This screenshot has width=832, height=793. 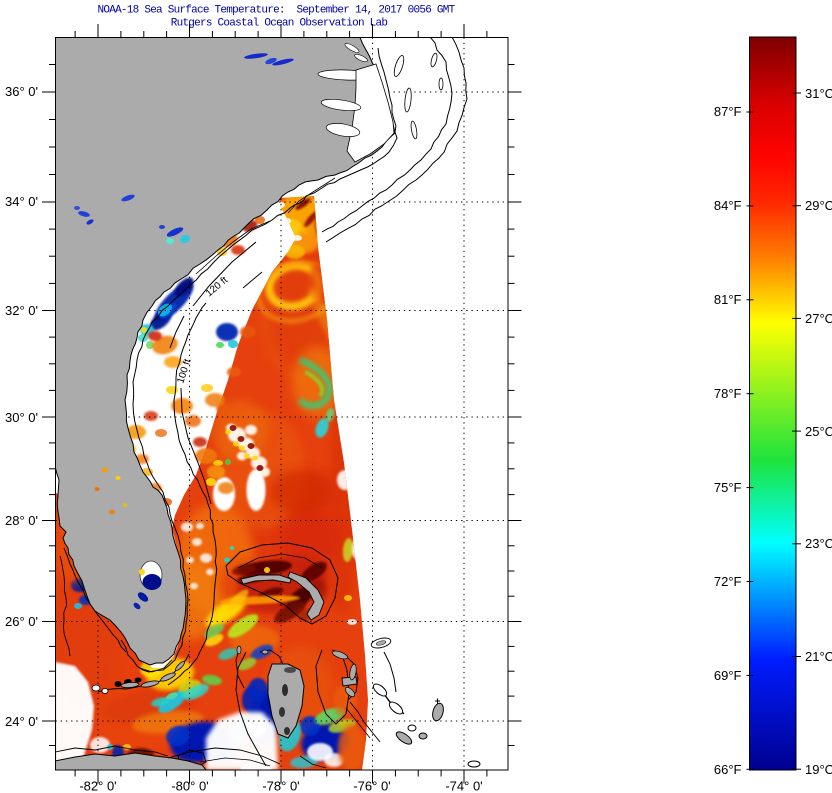 I want to click on svg-text: 23°C, so click(x=818, y=543).